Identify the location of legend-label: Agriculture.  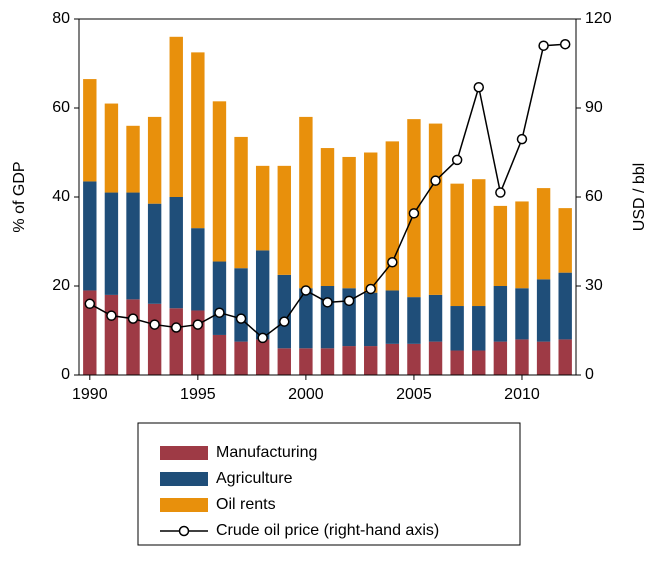
(254, 478).